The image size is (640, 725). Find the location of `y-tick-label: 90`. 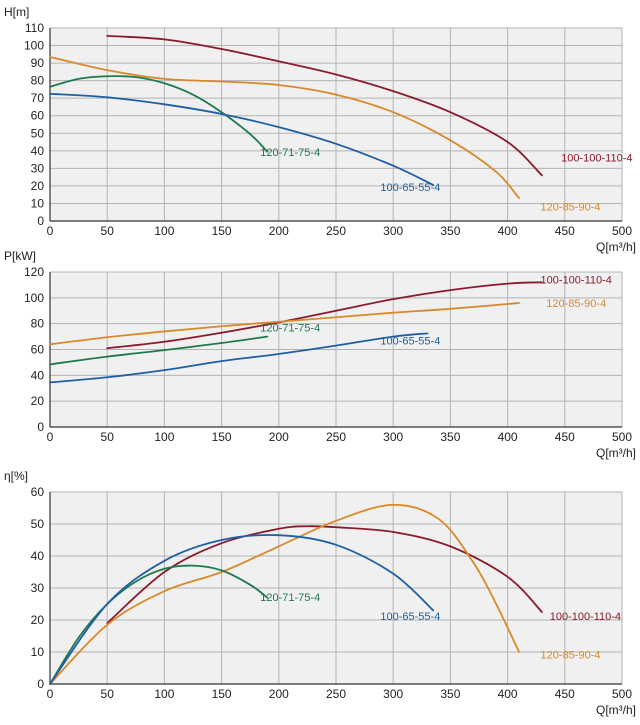

y-tick-label: 90 is located at coordinates (38, 63).